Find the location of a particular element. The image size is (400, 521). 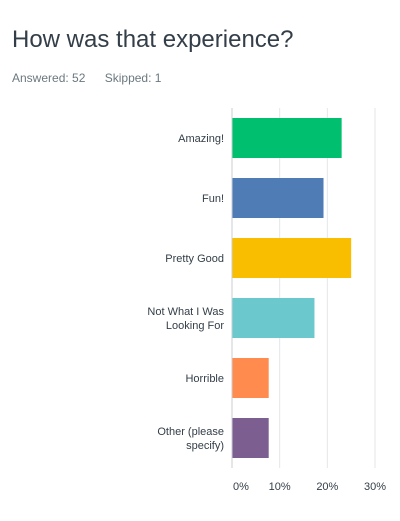

x-tick-label-2: 20% is located at coordinates (327, 487).